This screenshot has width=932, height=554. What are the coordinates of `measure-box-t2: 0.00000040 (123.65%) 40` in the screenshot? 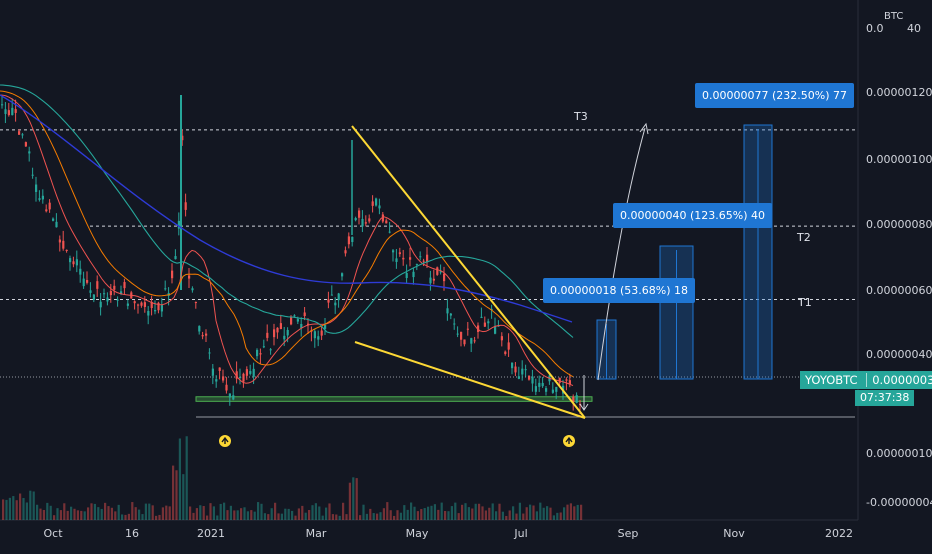 It's located at (692, 215).